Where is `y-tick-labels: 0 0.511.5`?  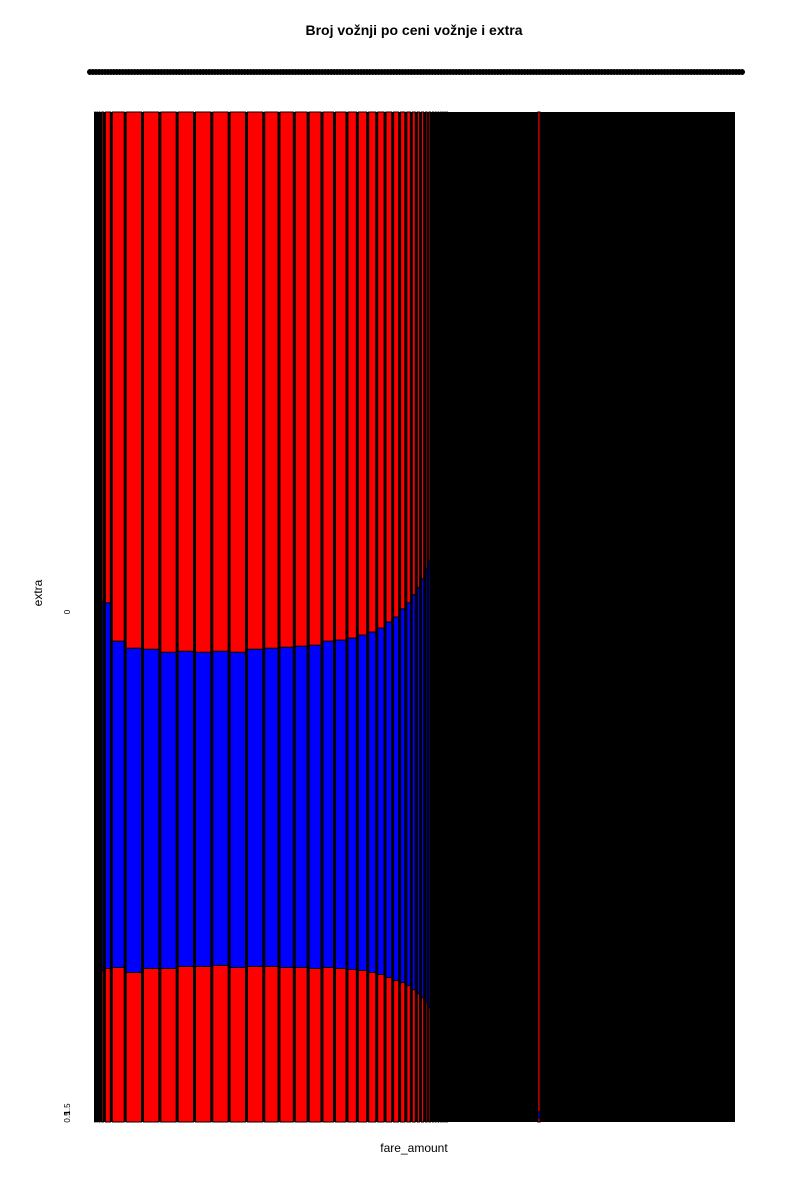
y-tick-labels: 0 0.511.5 is located at coordinates (67, 865).